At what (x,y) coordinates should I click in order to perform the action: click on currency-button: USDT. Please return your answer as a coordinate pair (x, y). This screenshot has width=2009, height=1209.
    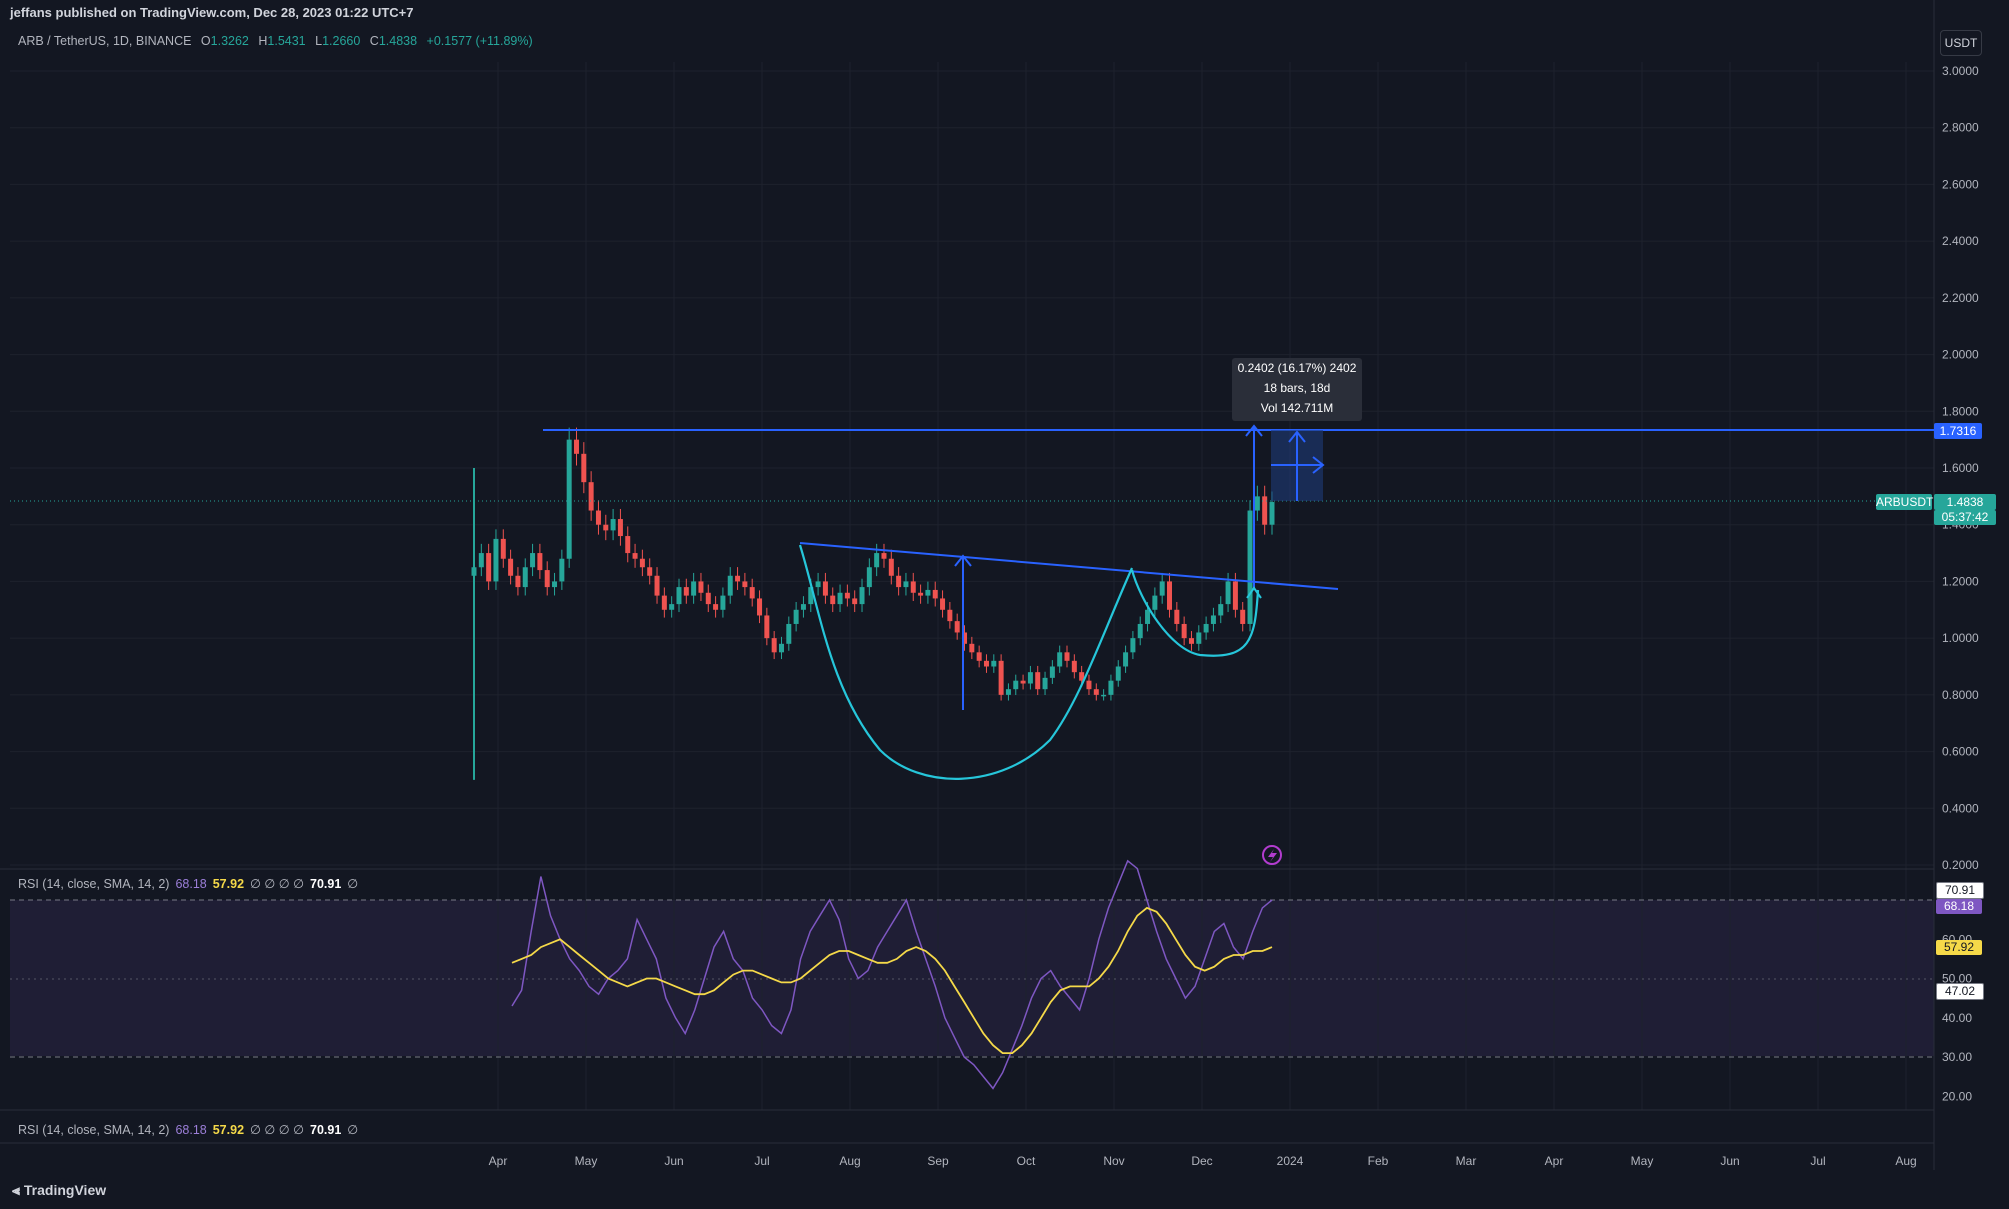
    Looking at the image, I should click on (1961, 43).